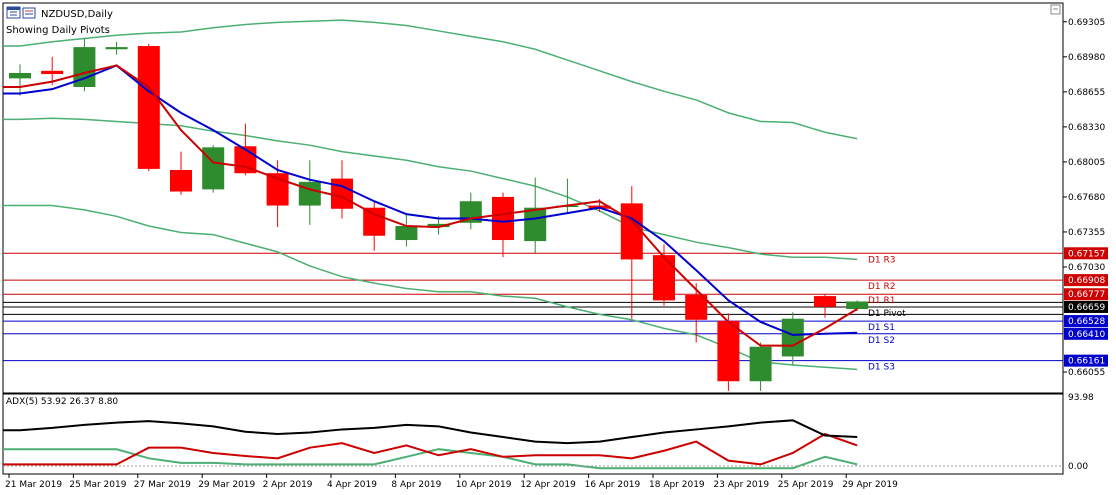  What do you see at coordinates (226, 485) in the screenshot?
I see `time-tick-label: 29 Mar 2019` at bounding box center [226, 485].